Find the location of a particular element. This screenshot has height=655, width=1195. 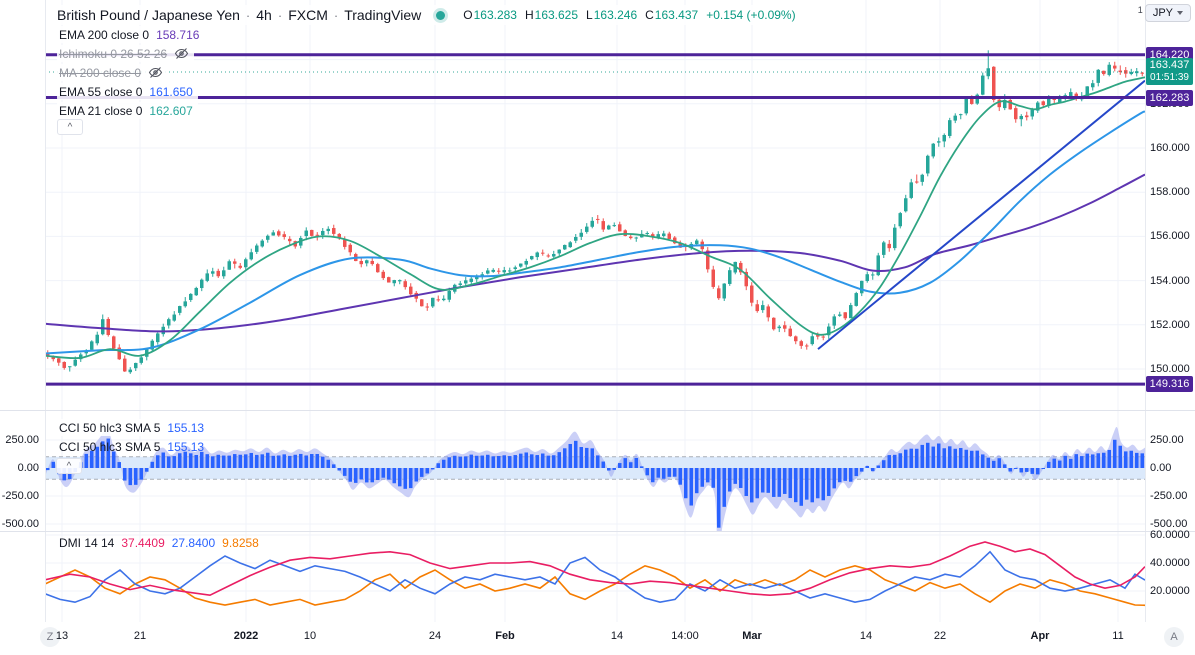

legend-row-ma200: MA 200 close 0 is located at coordinates (113, 72).